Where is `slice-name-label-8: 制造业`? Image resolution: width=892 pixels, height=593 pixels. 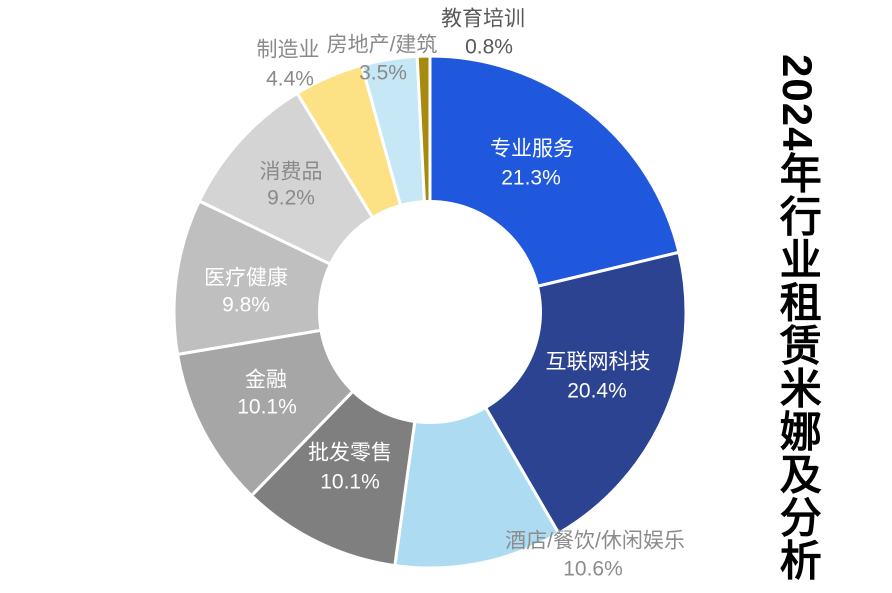 slice-name-label-8: 制造业 is located at coordinates (288, 50).